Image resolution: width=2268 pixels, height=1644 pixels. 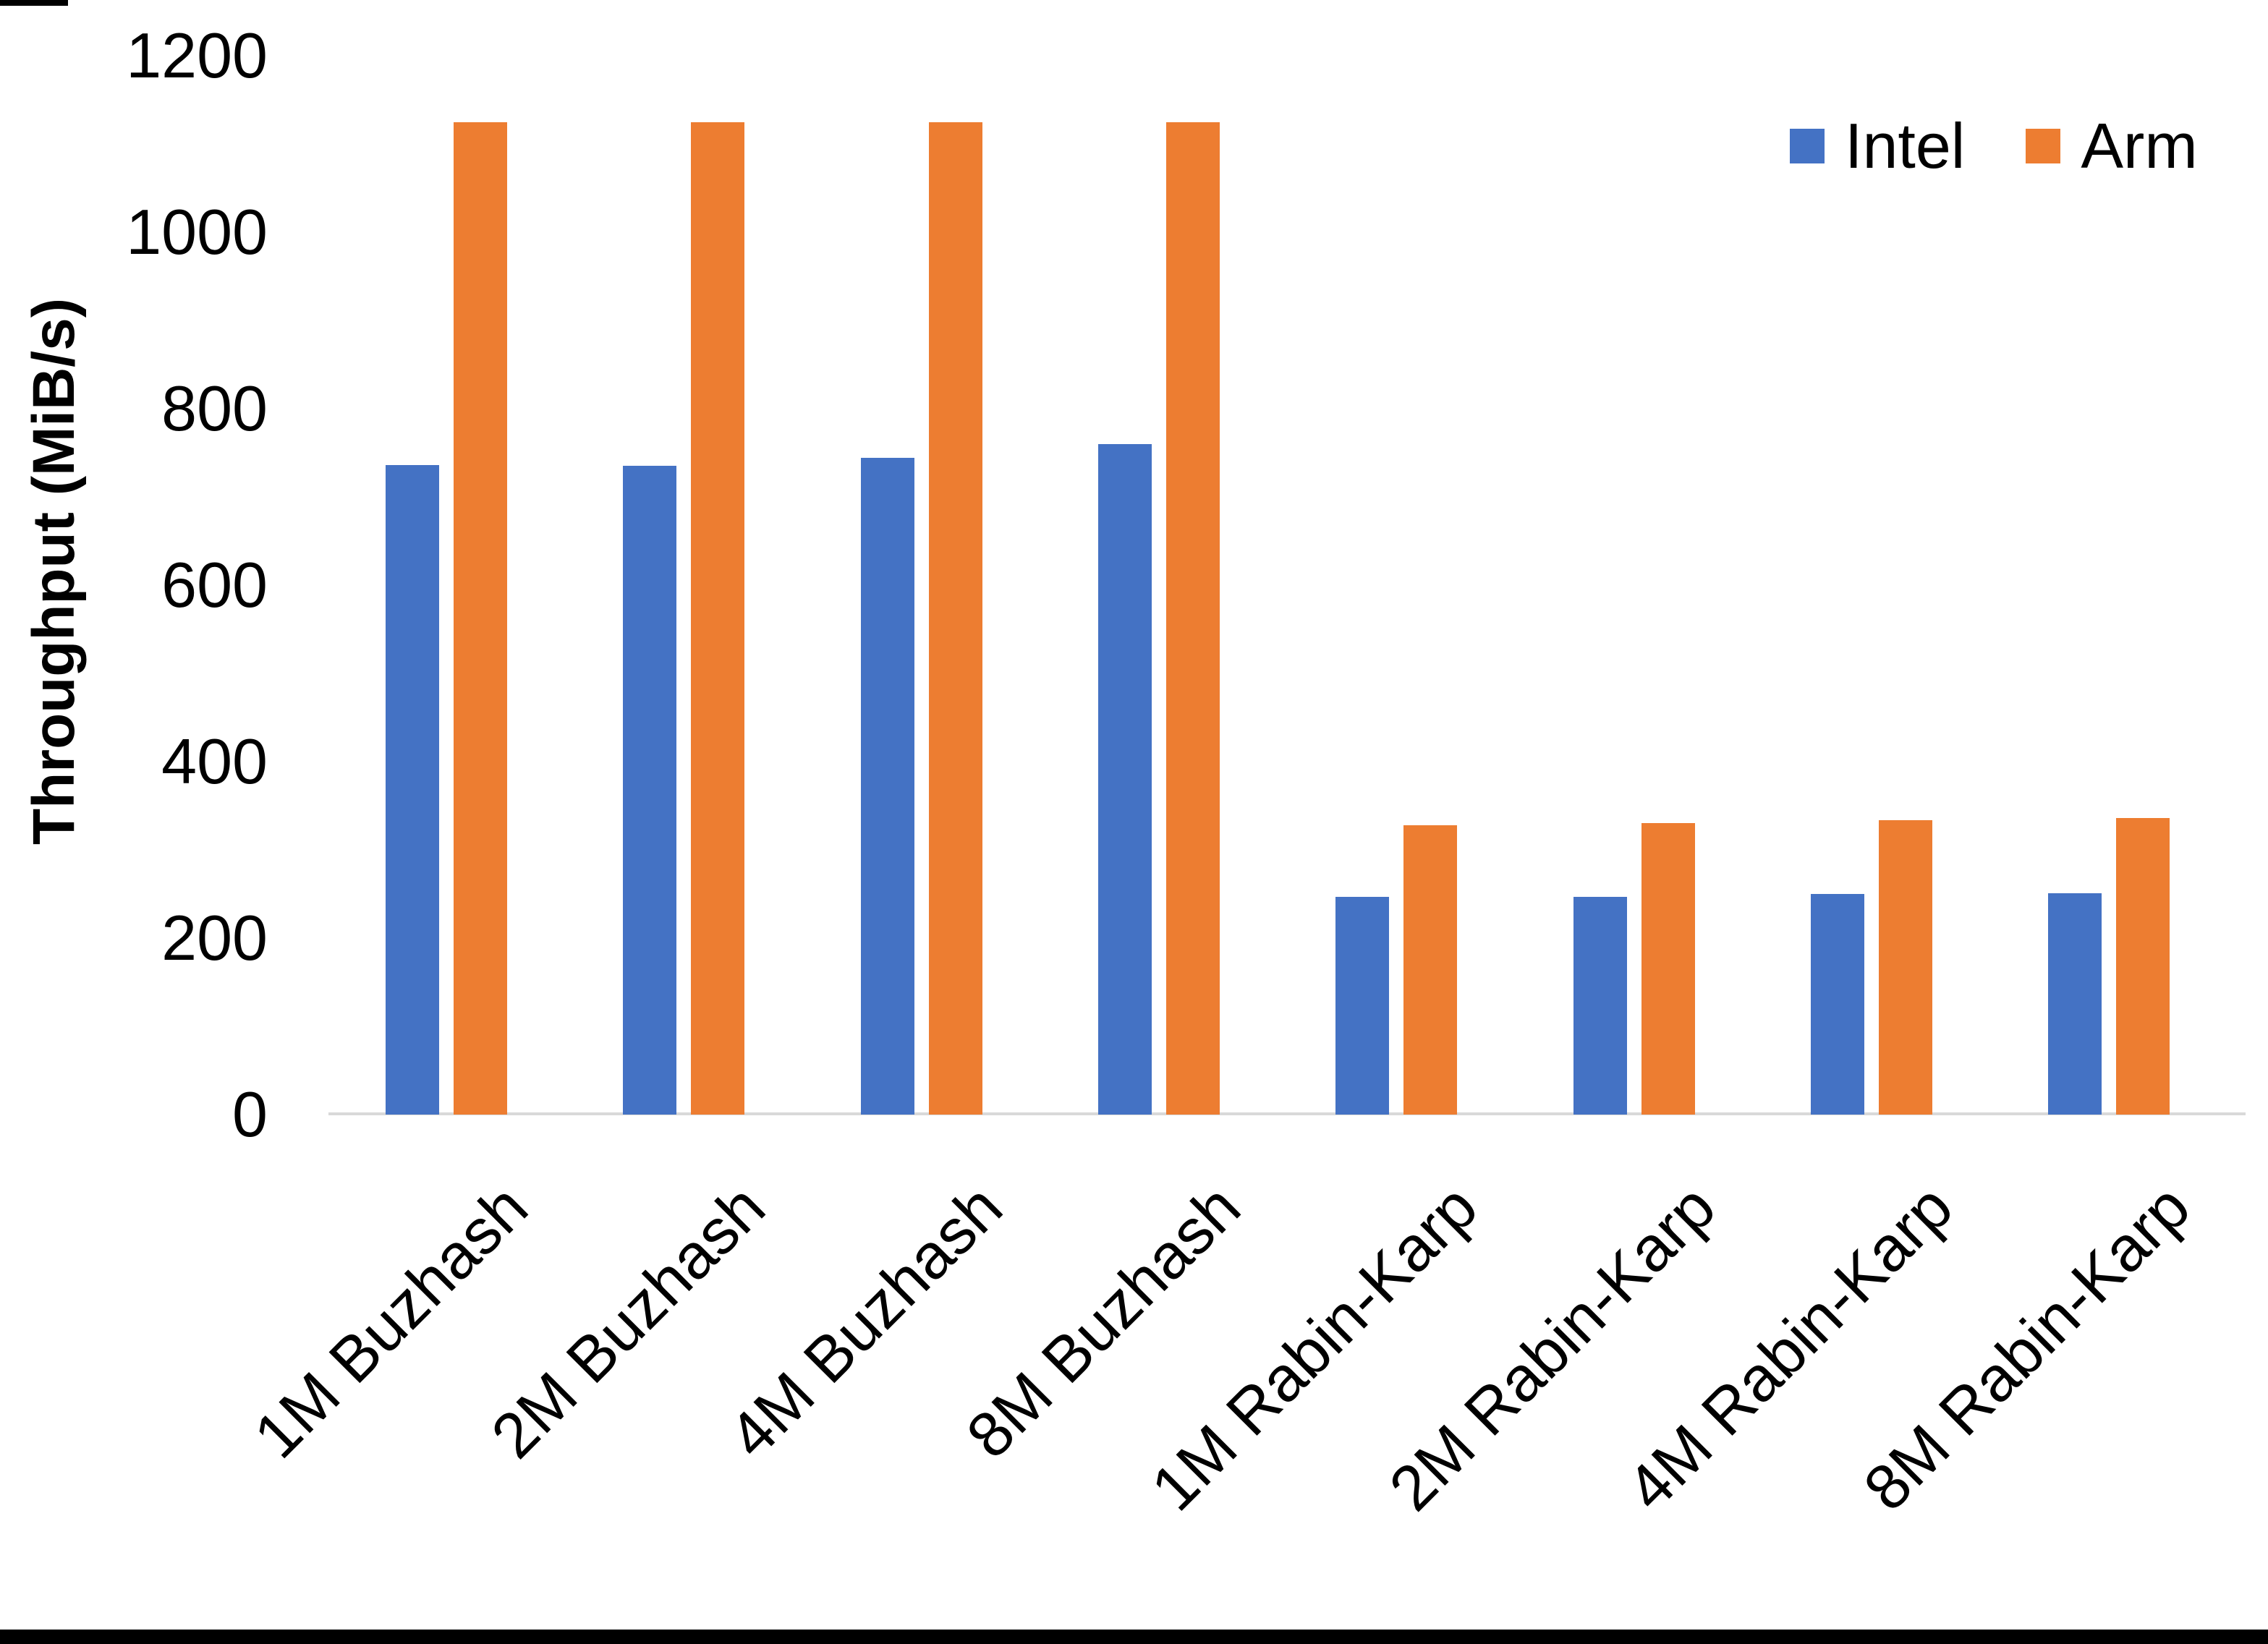 I want to click on bar-arm-2m-rabin-karp, so click(x=1668, y=969).